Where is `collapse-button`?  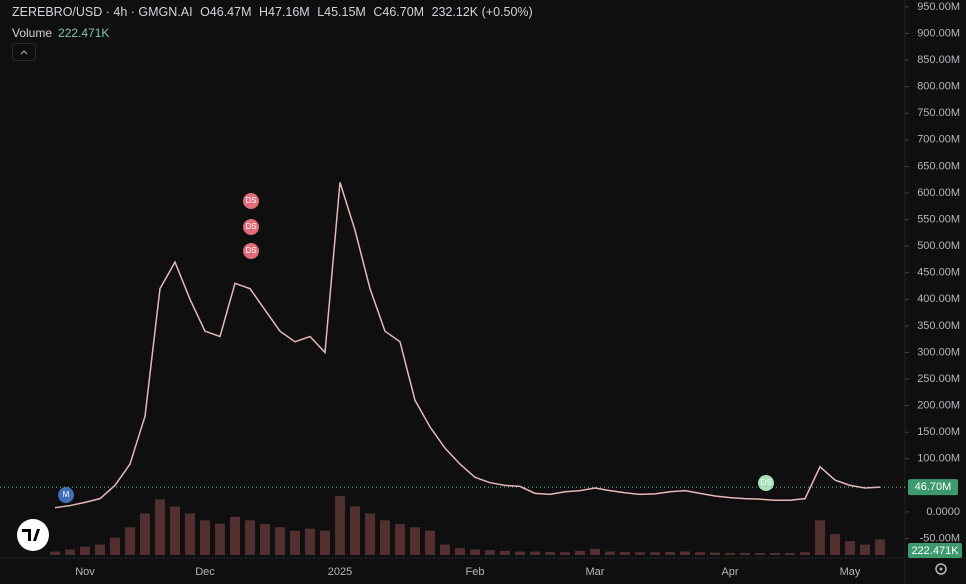
collapse-button is located at coordinates (24, 52).